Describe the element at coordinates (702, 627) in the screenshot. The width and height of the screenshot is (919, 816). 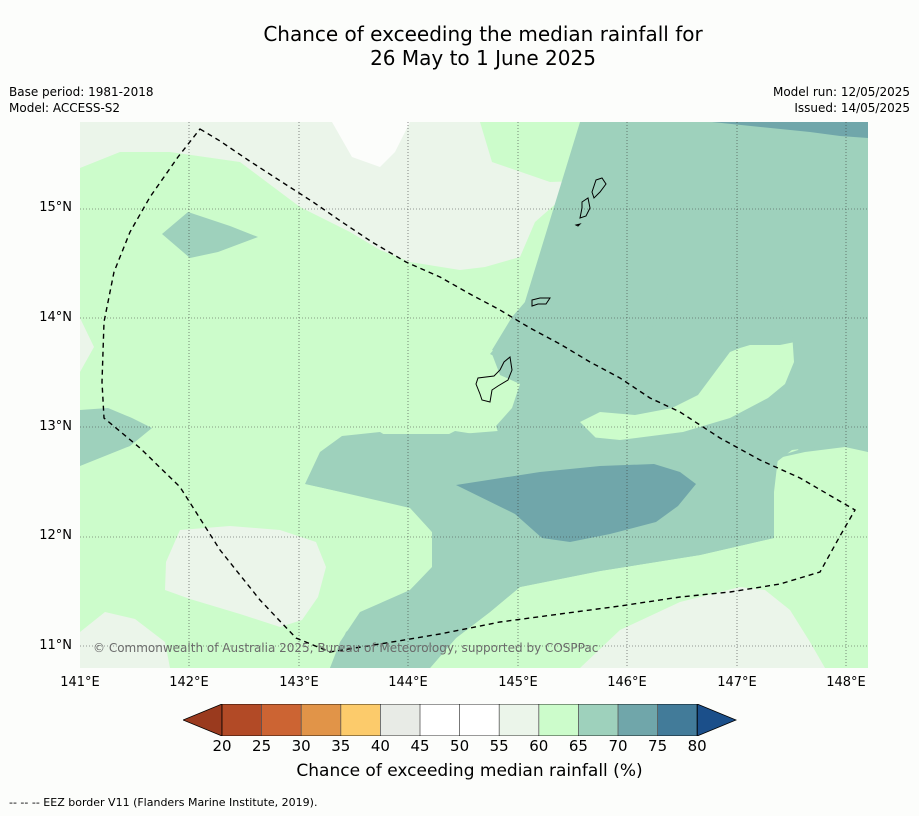
I see `contour-55-60-southeast` at that location.